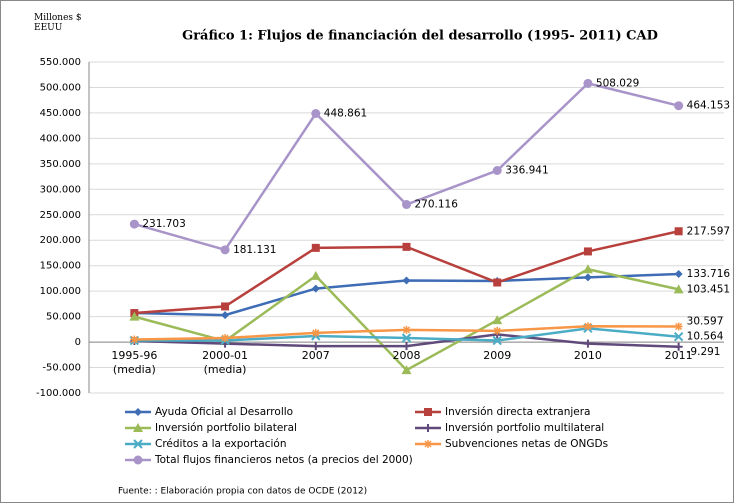  Describe the element at coordinates (705, 337) in the screenshot. I see `data-label: 10.564` at that location.